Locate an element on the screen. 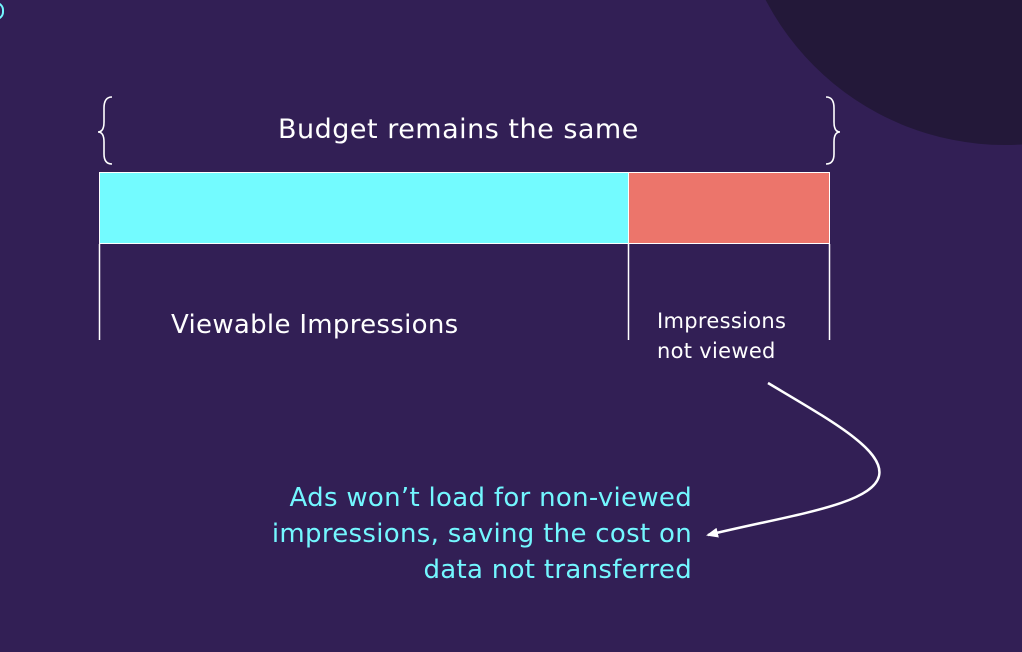 The width and height of the screenshot is (1022, 652). right-brace is located at coordinates (833, 130).